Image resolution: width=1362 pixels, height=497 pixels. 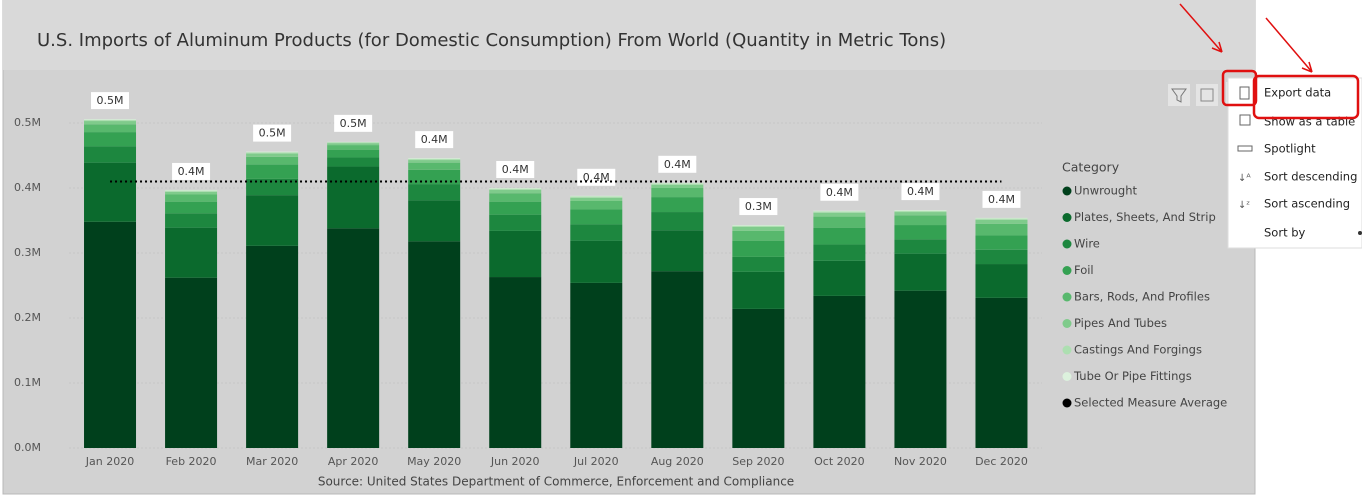 What do you see at coordinates (353, 461) in the screenshot?
I see `x-tick-label: Apr 2020` at bounding box center [353, 461].